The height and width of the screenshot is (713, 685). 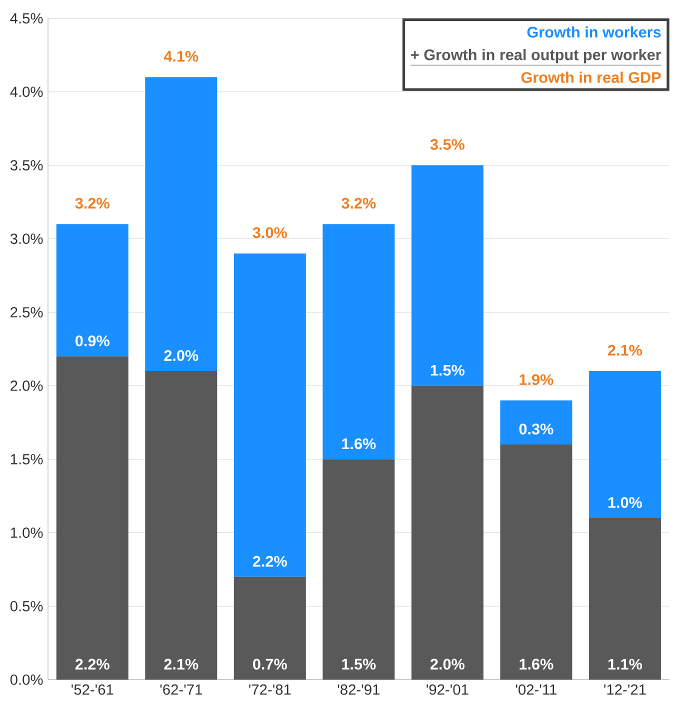 What do you see at coordinates (270, 689) in the screenshot?
I see `x-tick-label: '72-'81` at bounding box center [270, 689].